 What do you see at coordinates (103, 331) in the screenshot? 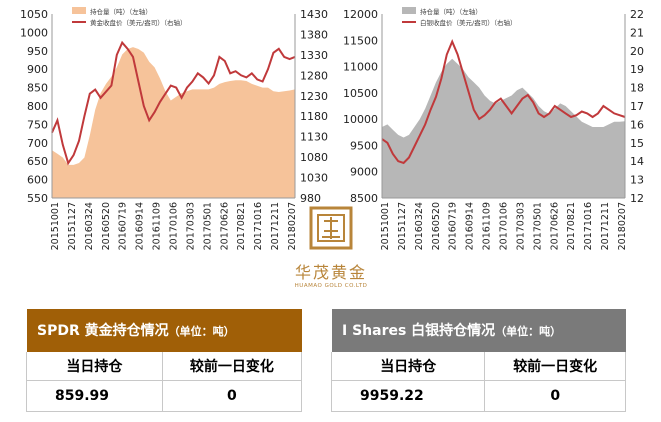
I see `gold-table-title-text: SPDR 黄金持仓情况` at bounding box center [103, 331].